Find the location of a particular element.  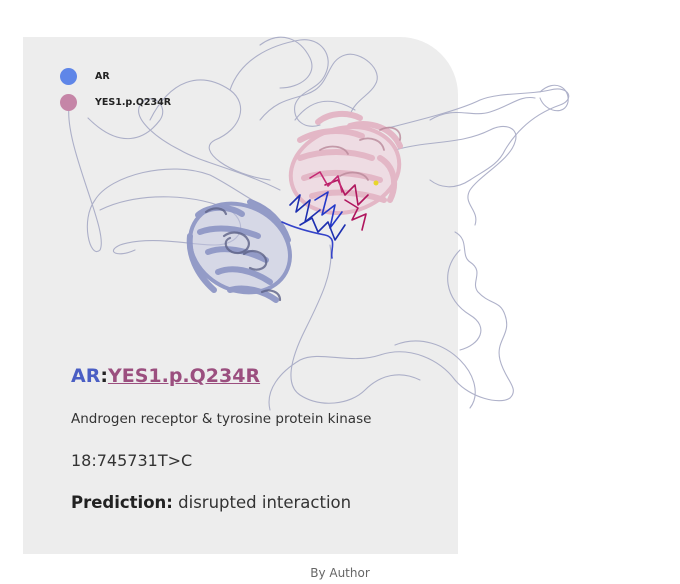

title-gene: AR is located at coordinates (86, 376).